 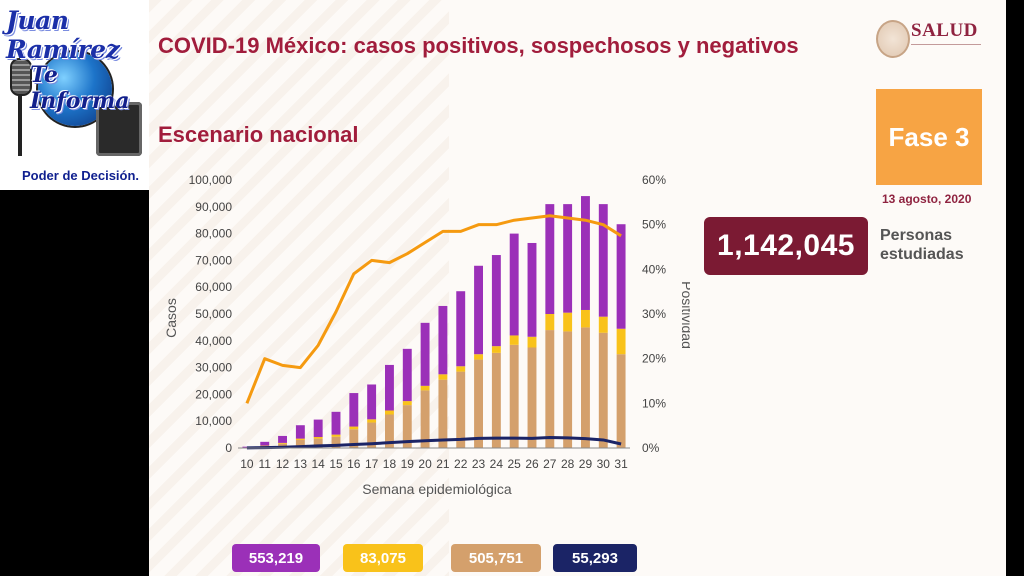 What do you see at coordinates (20, 126) in the screenshot?
I see `microphone-stand` at bounding box center [20, 126].